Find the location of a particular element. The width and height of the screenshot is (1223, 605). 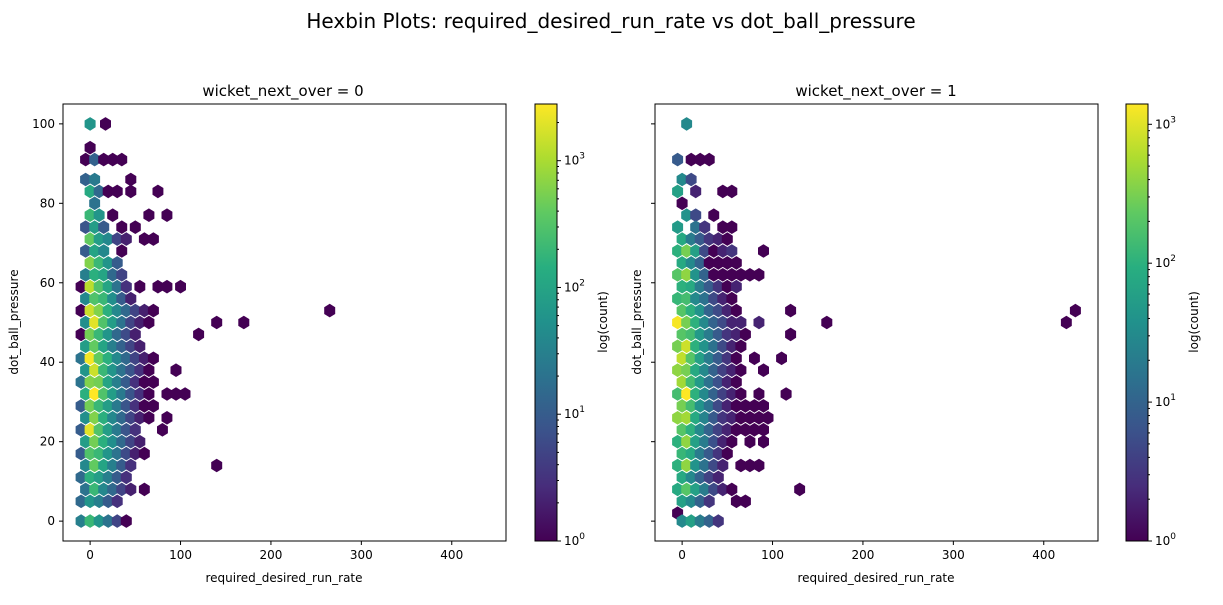

panel-0-colorbar-label: log(count) is located at coordinates (603, 322).